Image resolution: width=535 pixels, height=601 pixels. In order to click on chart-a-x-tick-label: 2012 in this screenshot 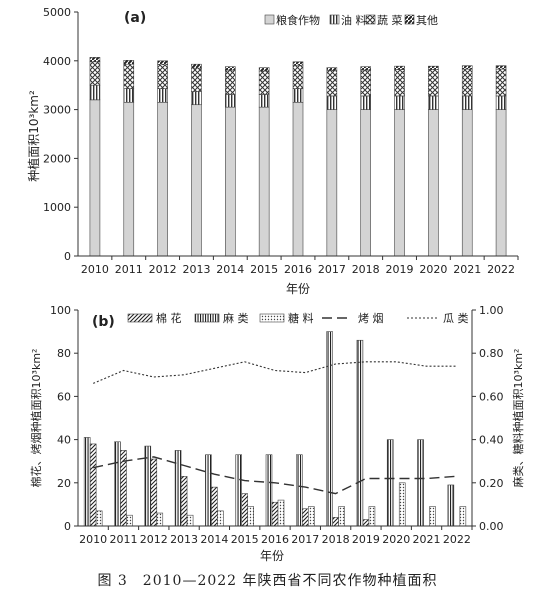, I will do `click(163, 269)`.